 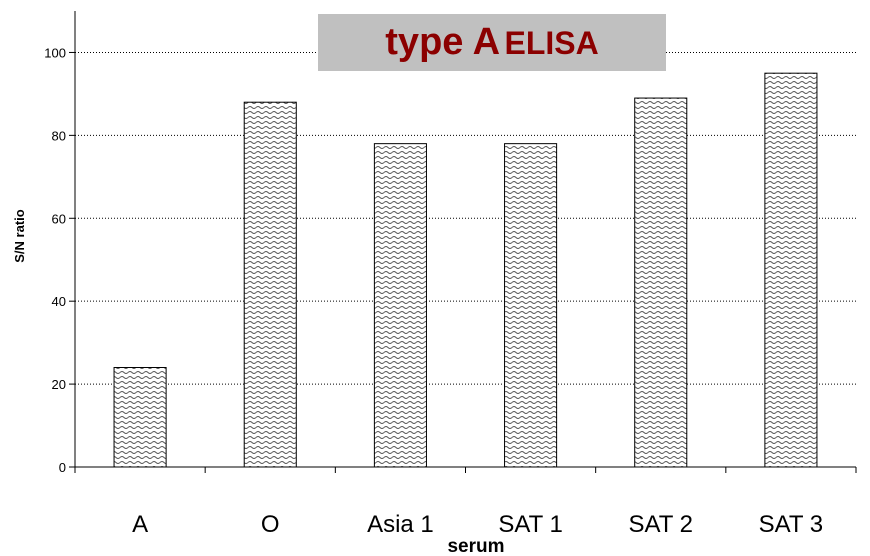 What do you see at coordinates (59, 218) in the screenshot?
I see `y-tick-label: 60` at bounding box center [59, 218].